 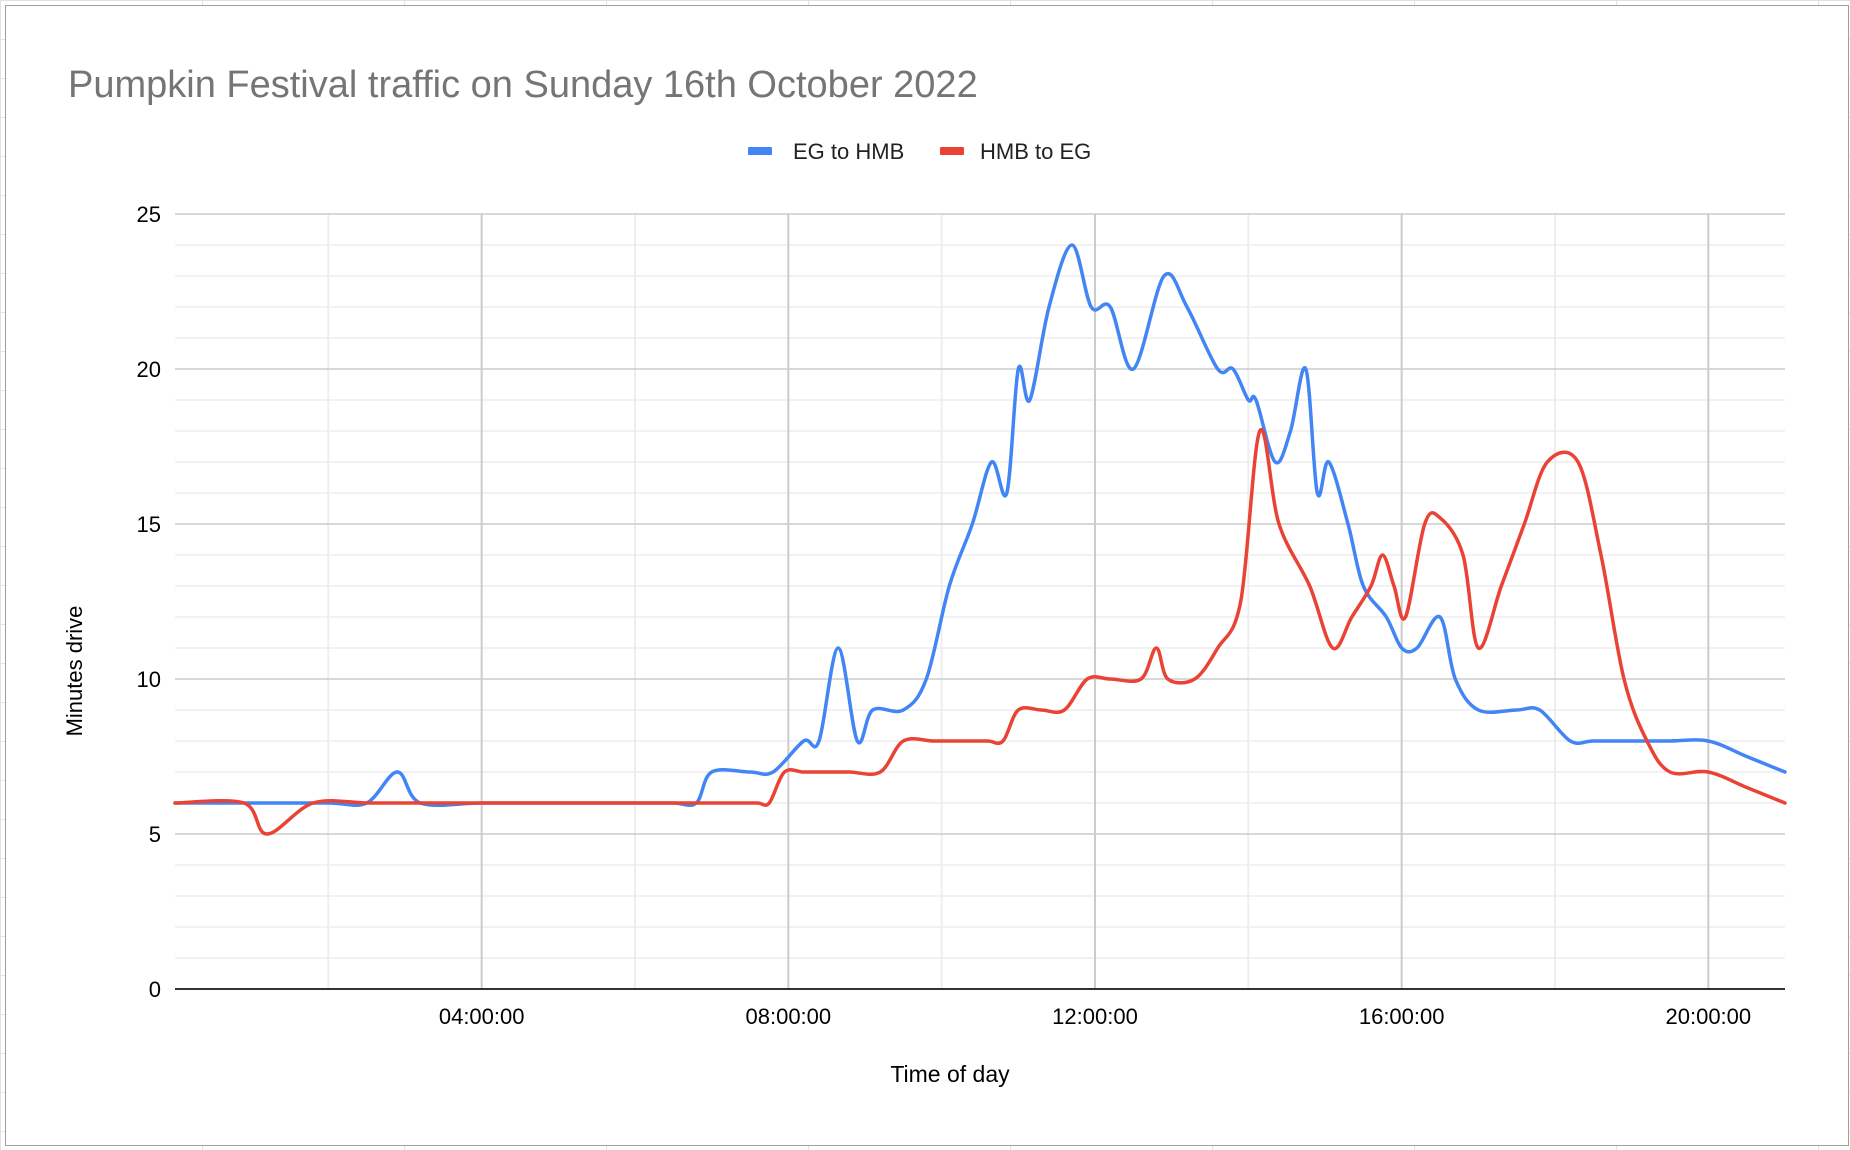 What do you see at coordinates (950, 1074) in the screenshot?
I see `x-axis-label: Time of day` at bounding box center [950, 1074].